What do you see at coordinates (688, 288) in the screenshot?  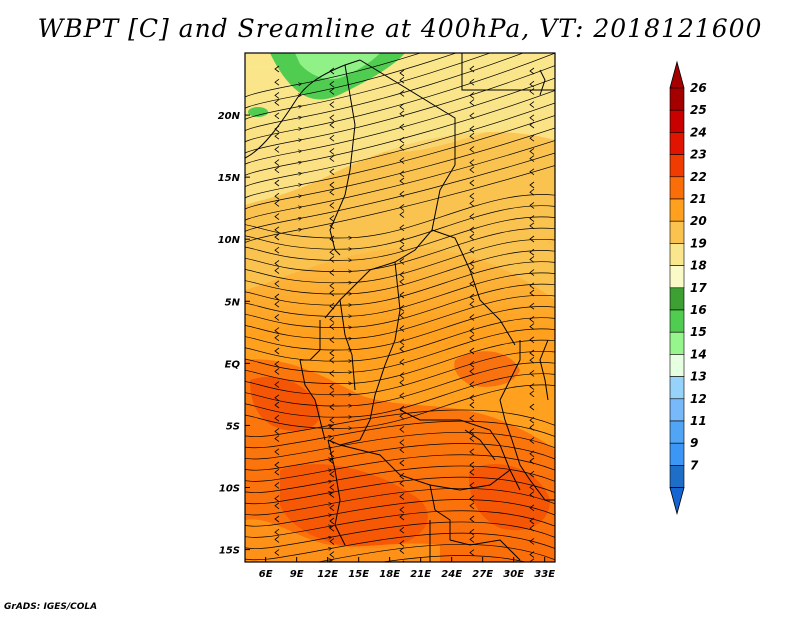 I see `colorbar: 26 25 24 23 22 21 20 19 18 17 16 15 14 13 12 11 9 7` at bounding box center [688, 288].